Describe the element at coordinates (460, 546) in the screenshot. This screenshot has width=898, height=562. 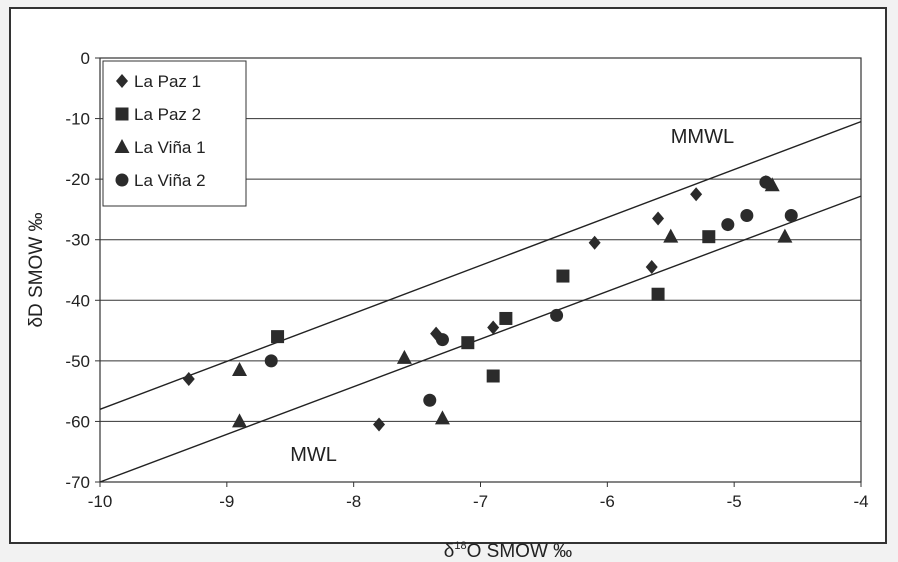
I see `x-axis-label-sup: 18` at that location.